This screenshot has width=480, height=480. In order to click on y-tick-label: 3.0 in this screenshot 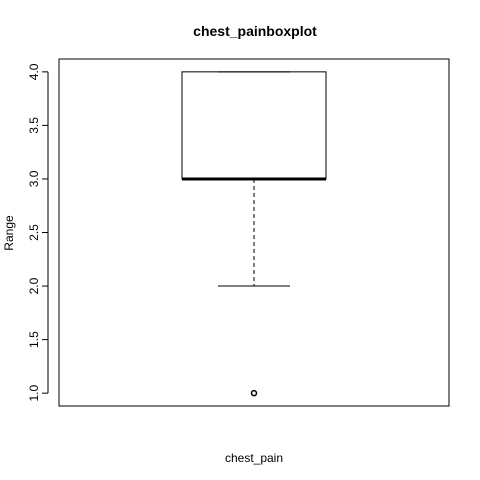, I will do `click(34, 178)`.